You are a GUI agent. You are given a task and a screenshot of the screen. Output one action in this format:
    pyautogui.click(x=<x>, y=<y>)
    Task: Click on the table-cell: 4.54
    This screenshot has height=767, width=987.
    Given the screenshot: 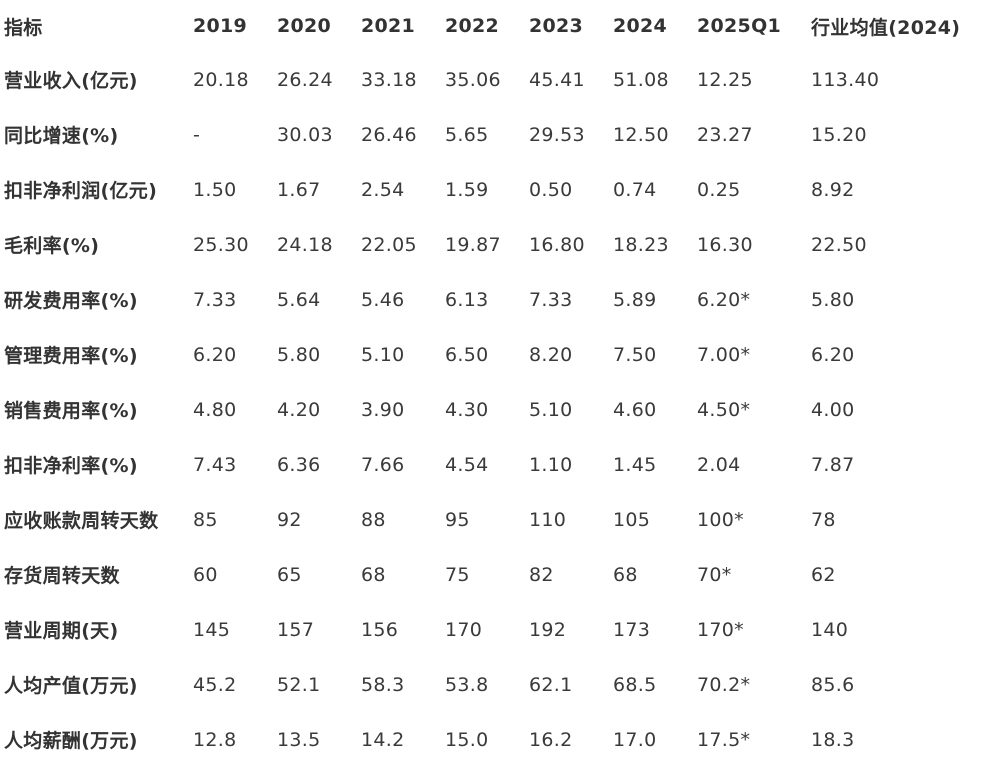 What is the action you would take?
    pyautogui.click(x=467, y=464)
    